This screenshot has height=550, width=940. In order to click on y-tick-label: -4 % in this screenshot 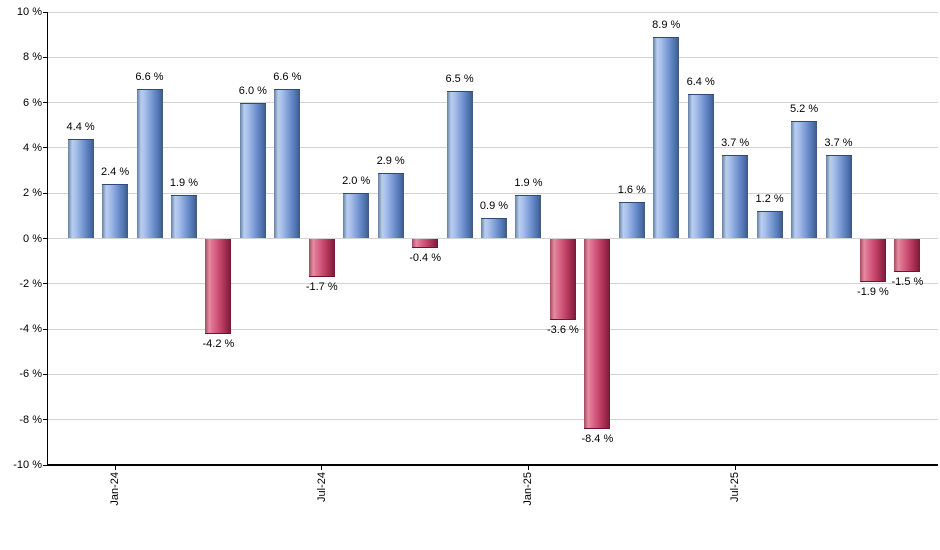, I will do `click(30, 329)`.